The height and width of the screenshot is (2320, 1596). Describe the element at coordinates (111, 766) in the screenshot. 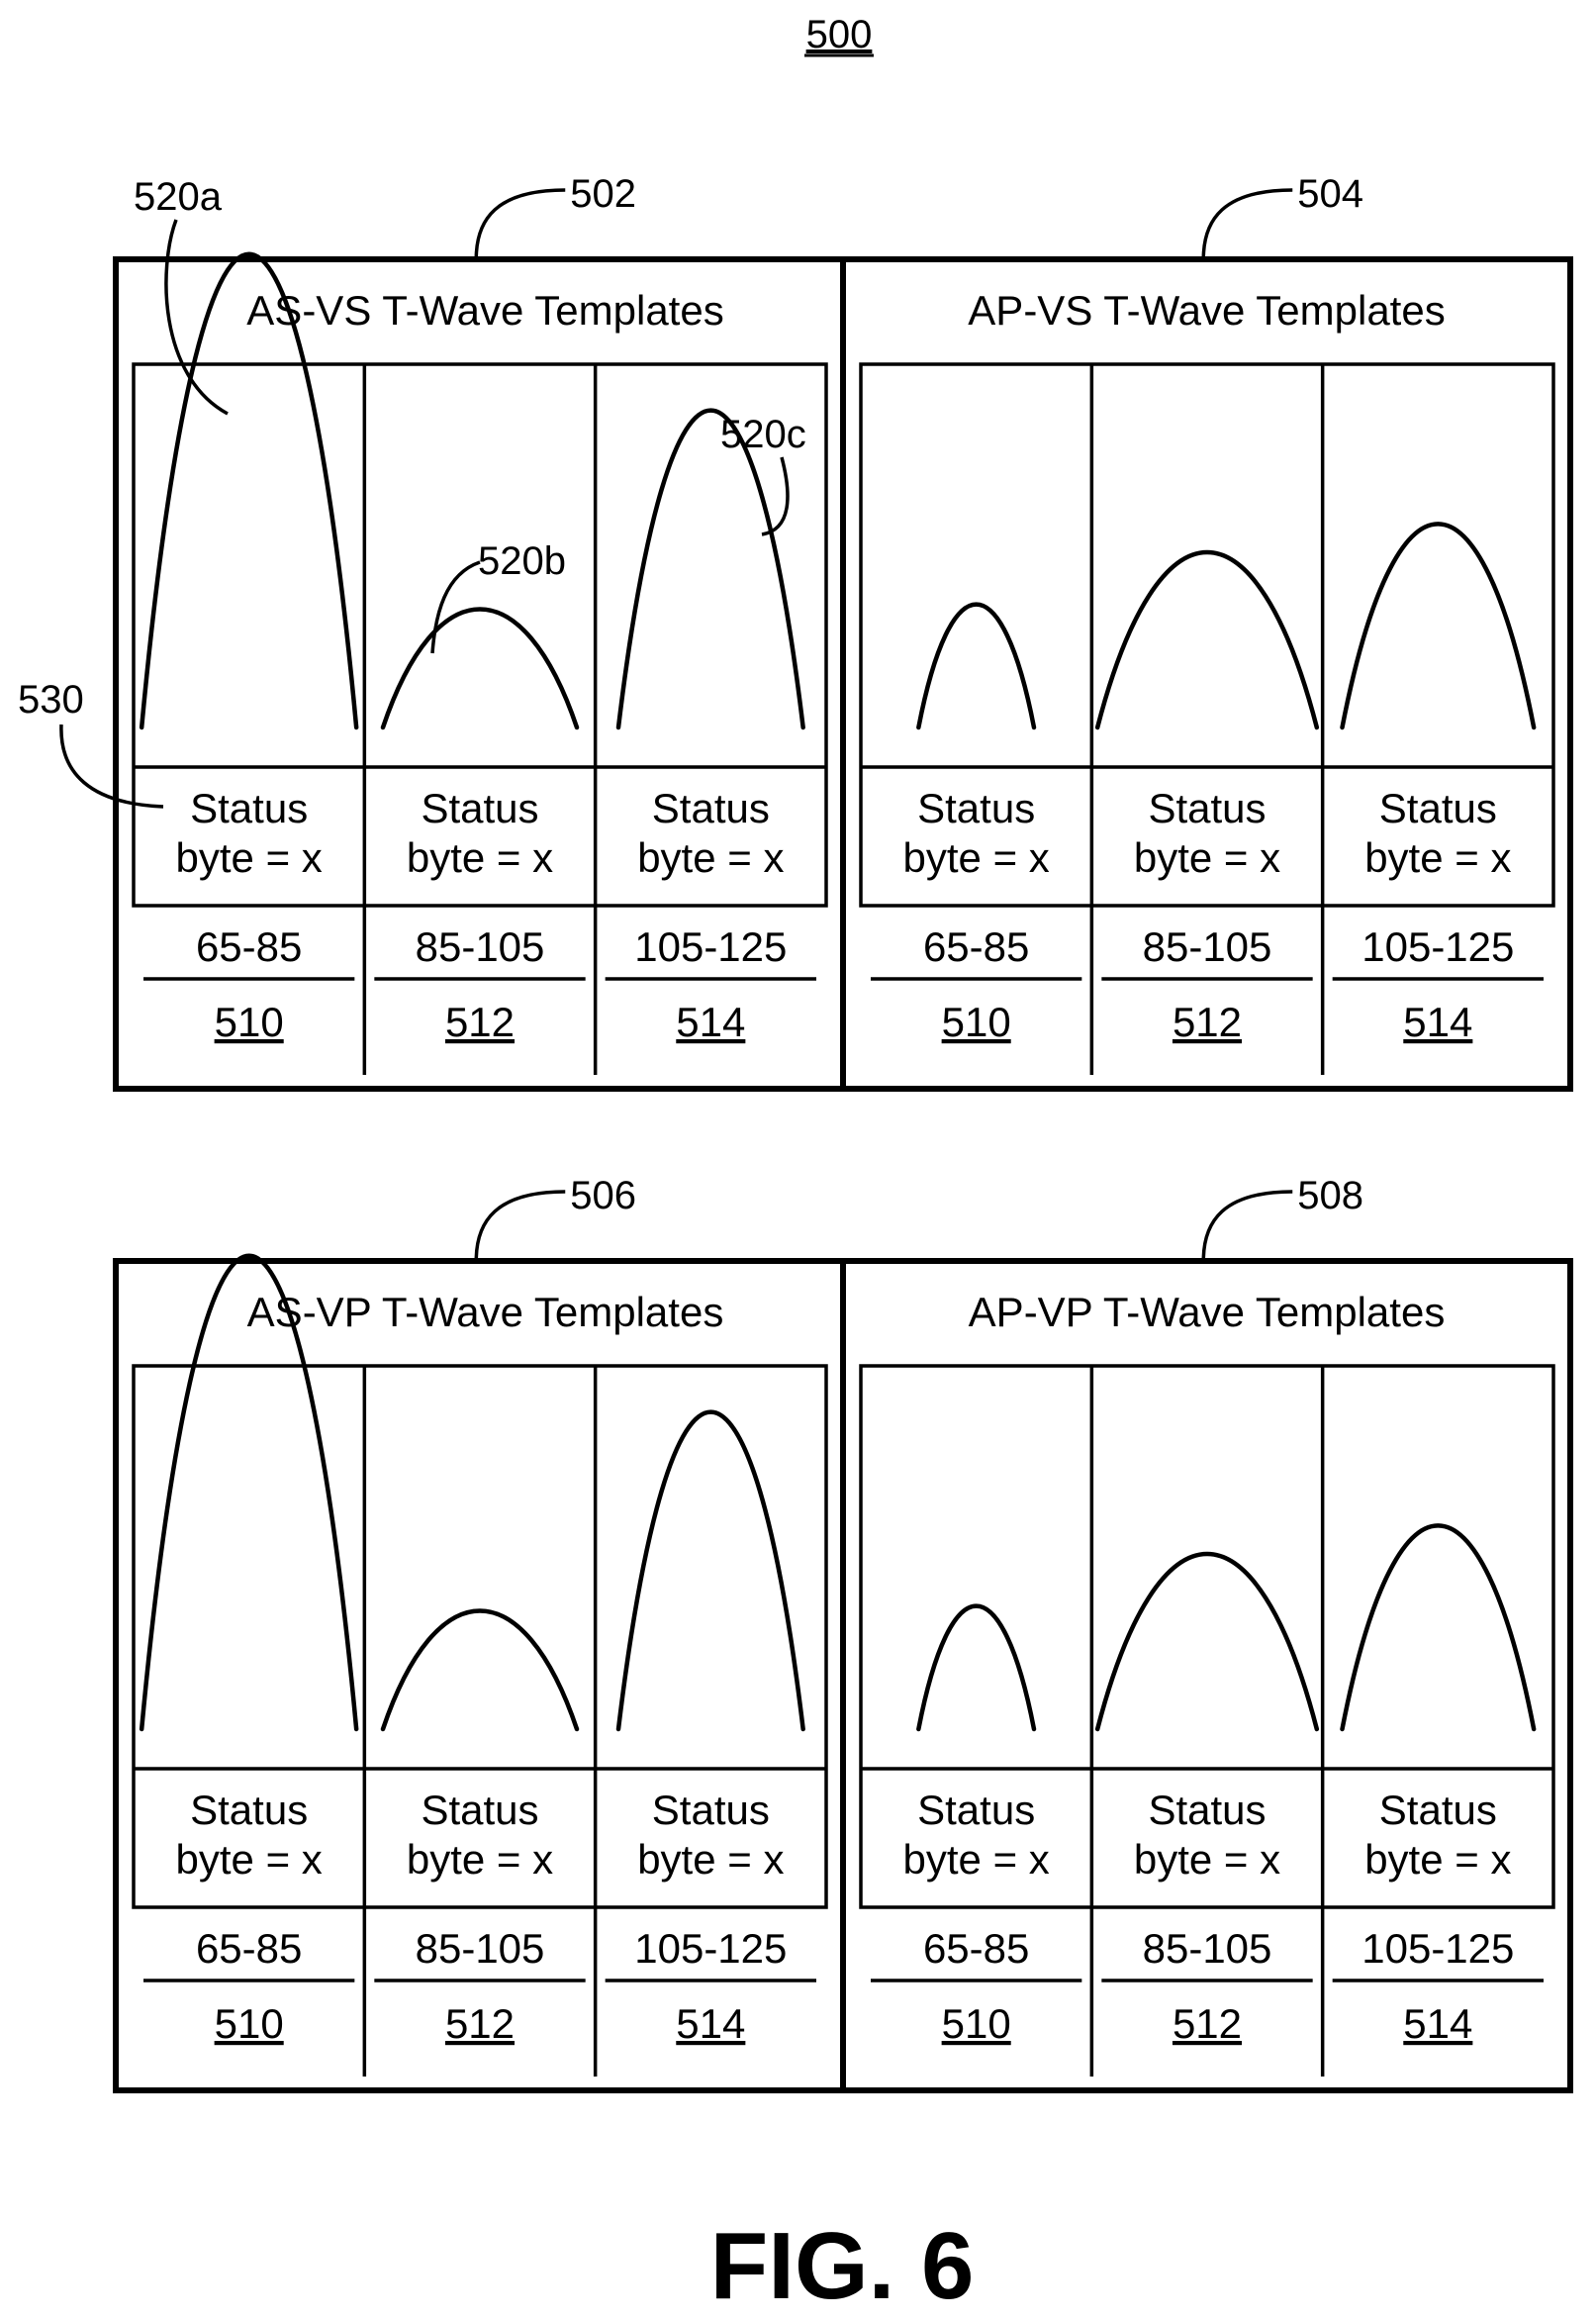

I see `callout-530-leader` at that location.